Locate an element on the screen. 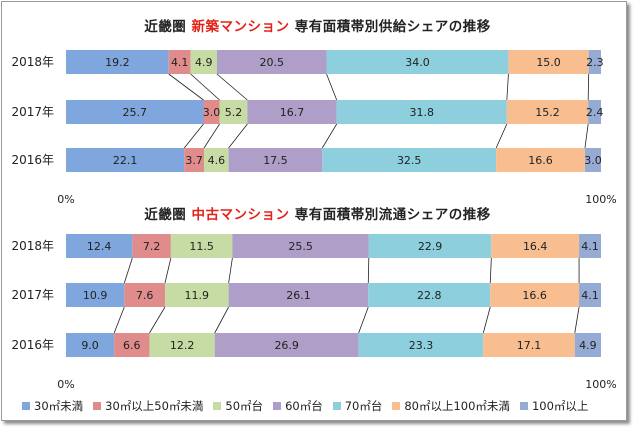  data-label: 9.0 is located at coordinates (90, 345).